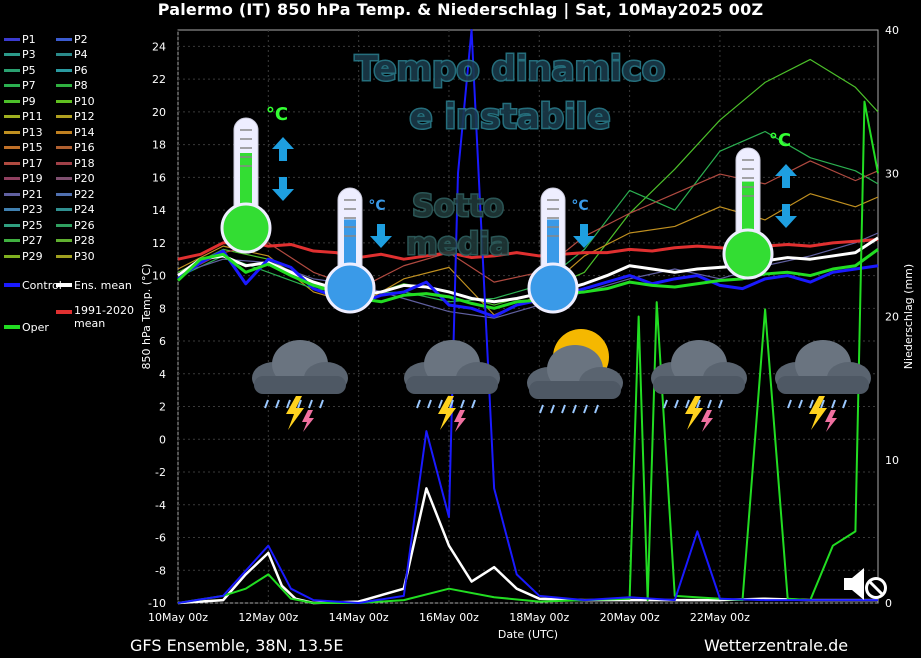  Describe the element at coordinates (864, 584) in the screenshot. I see `mute-icon` at that location.